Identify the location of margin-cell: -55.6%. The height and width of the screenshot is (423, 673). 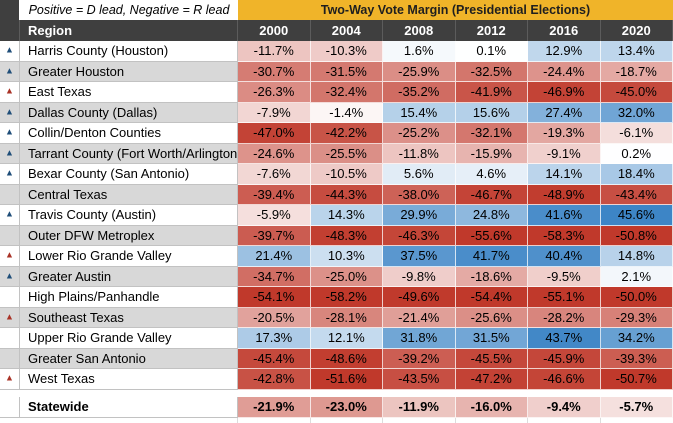
(491, 235).